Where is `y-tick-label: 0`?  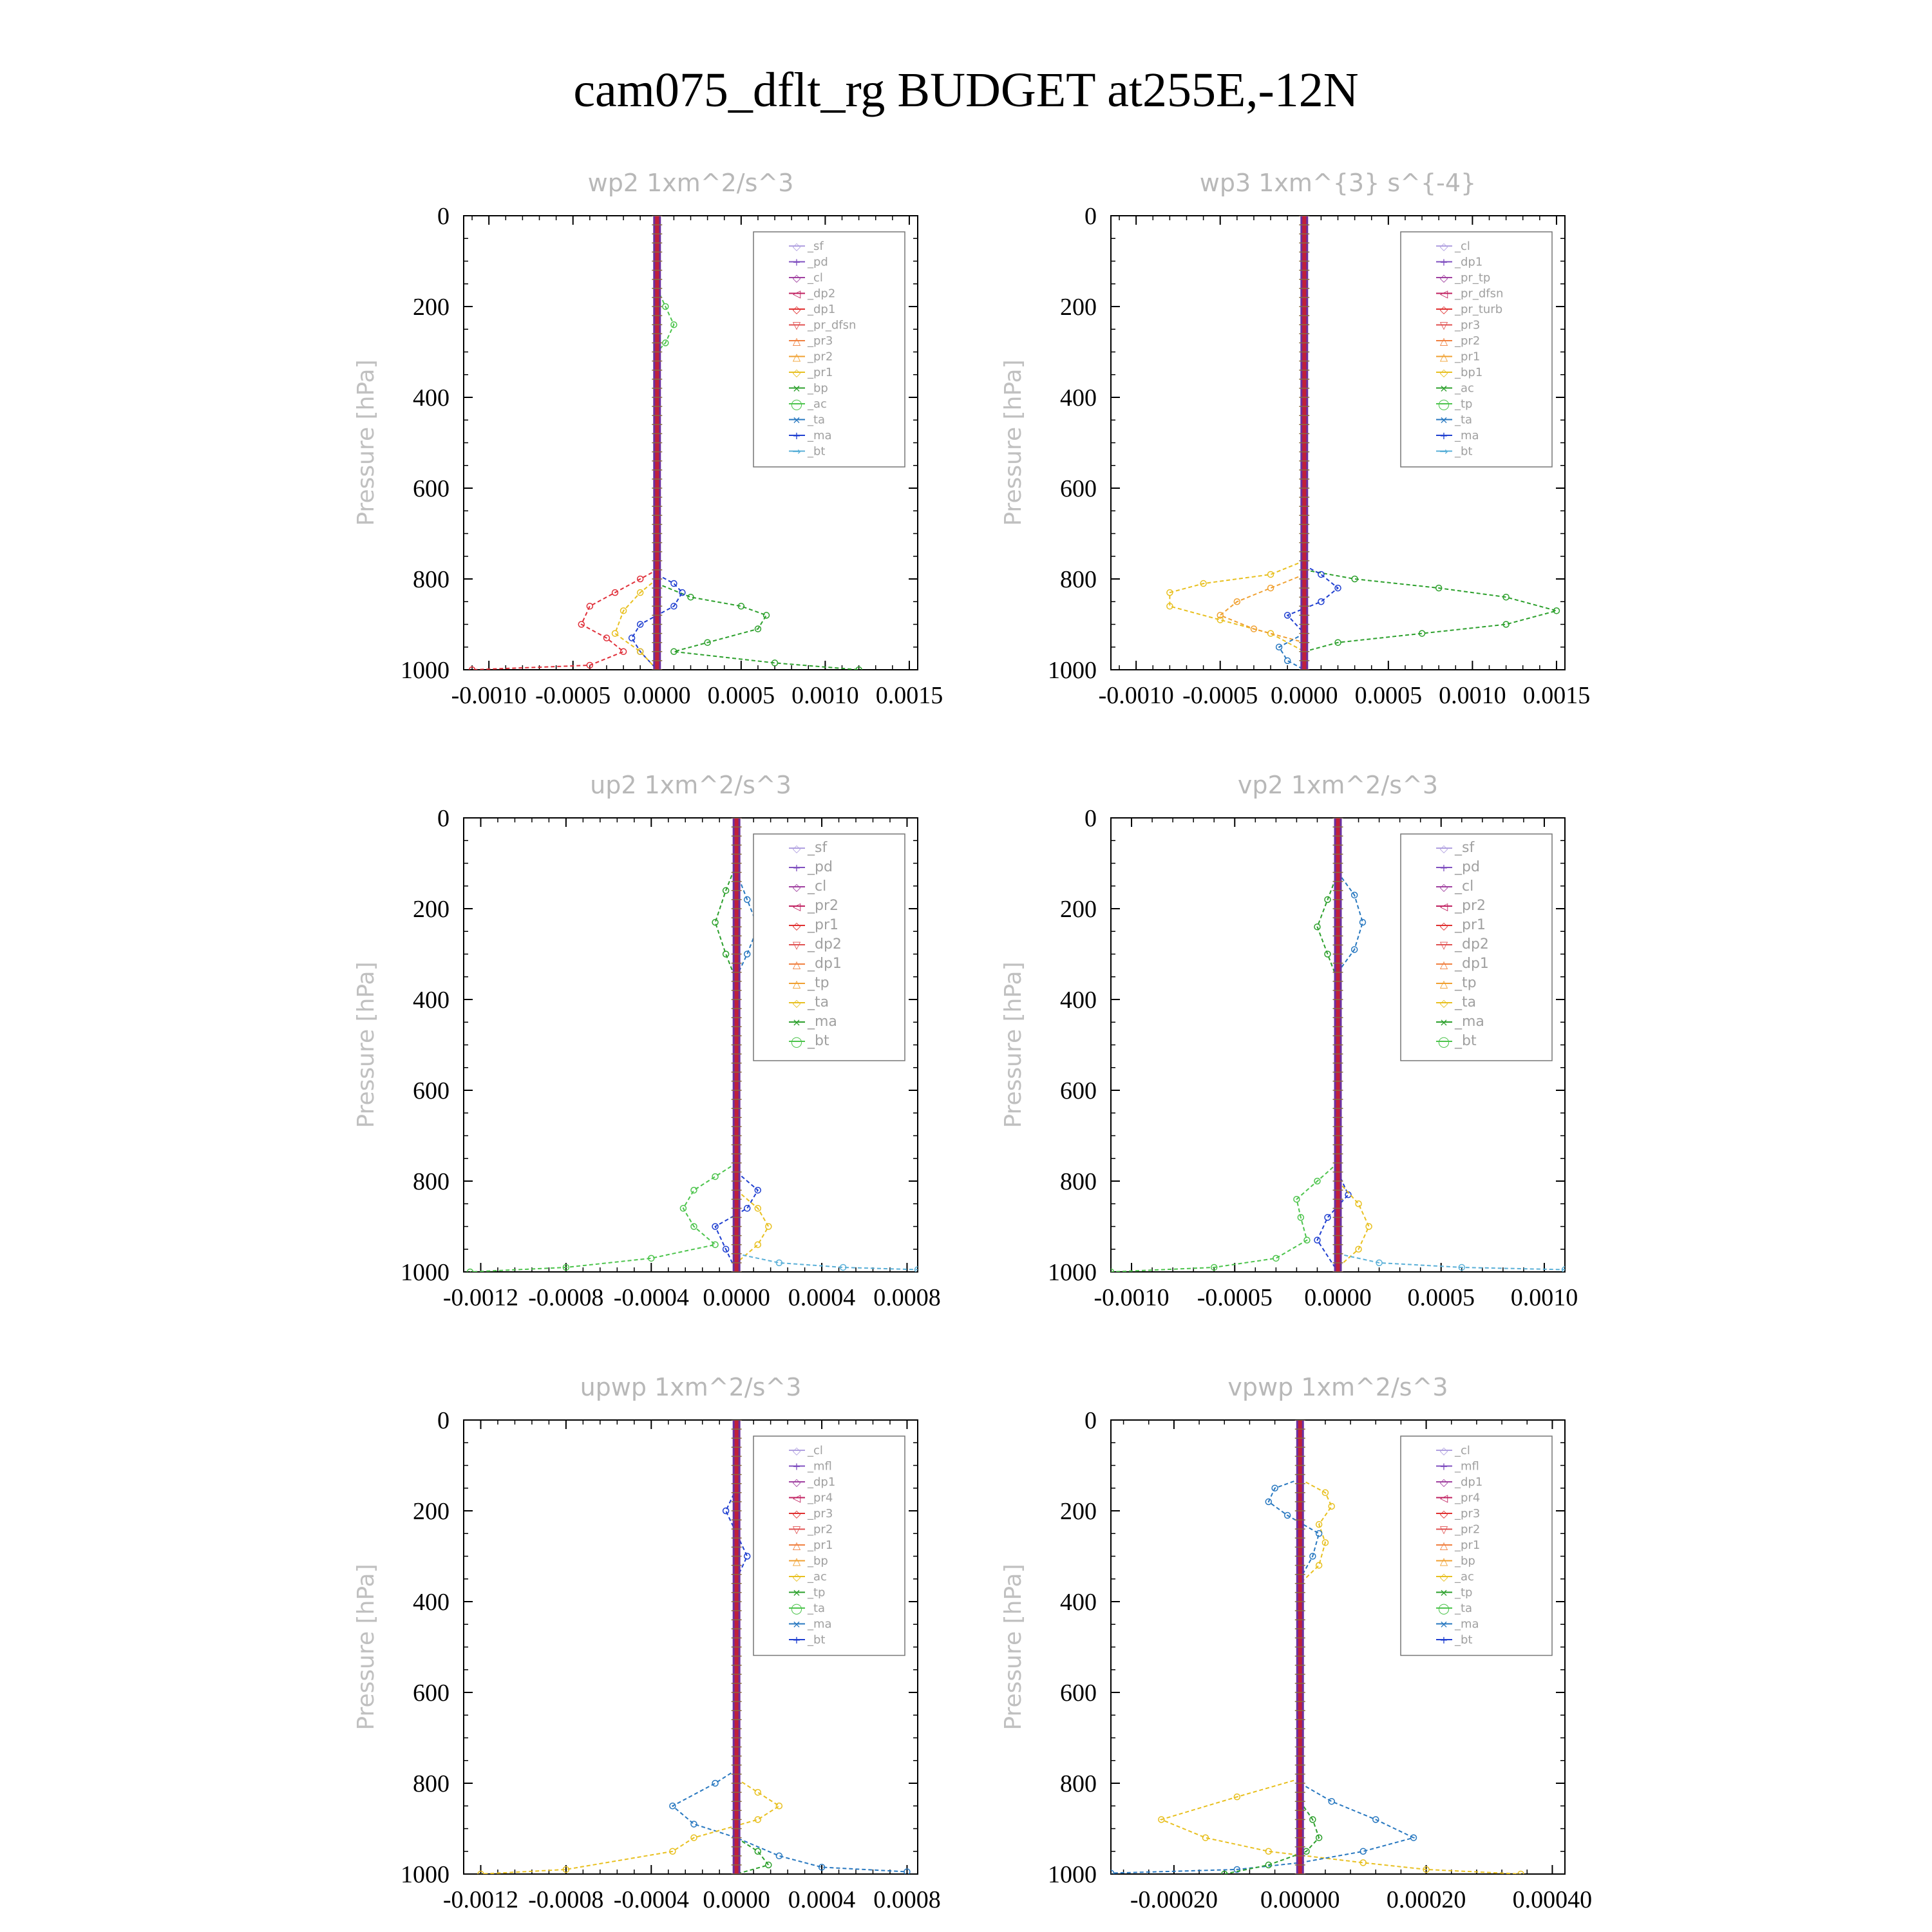
y-tick-label: 0 is located at coordinates (1091, 216).